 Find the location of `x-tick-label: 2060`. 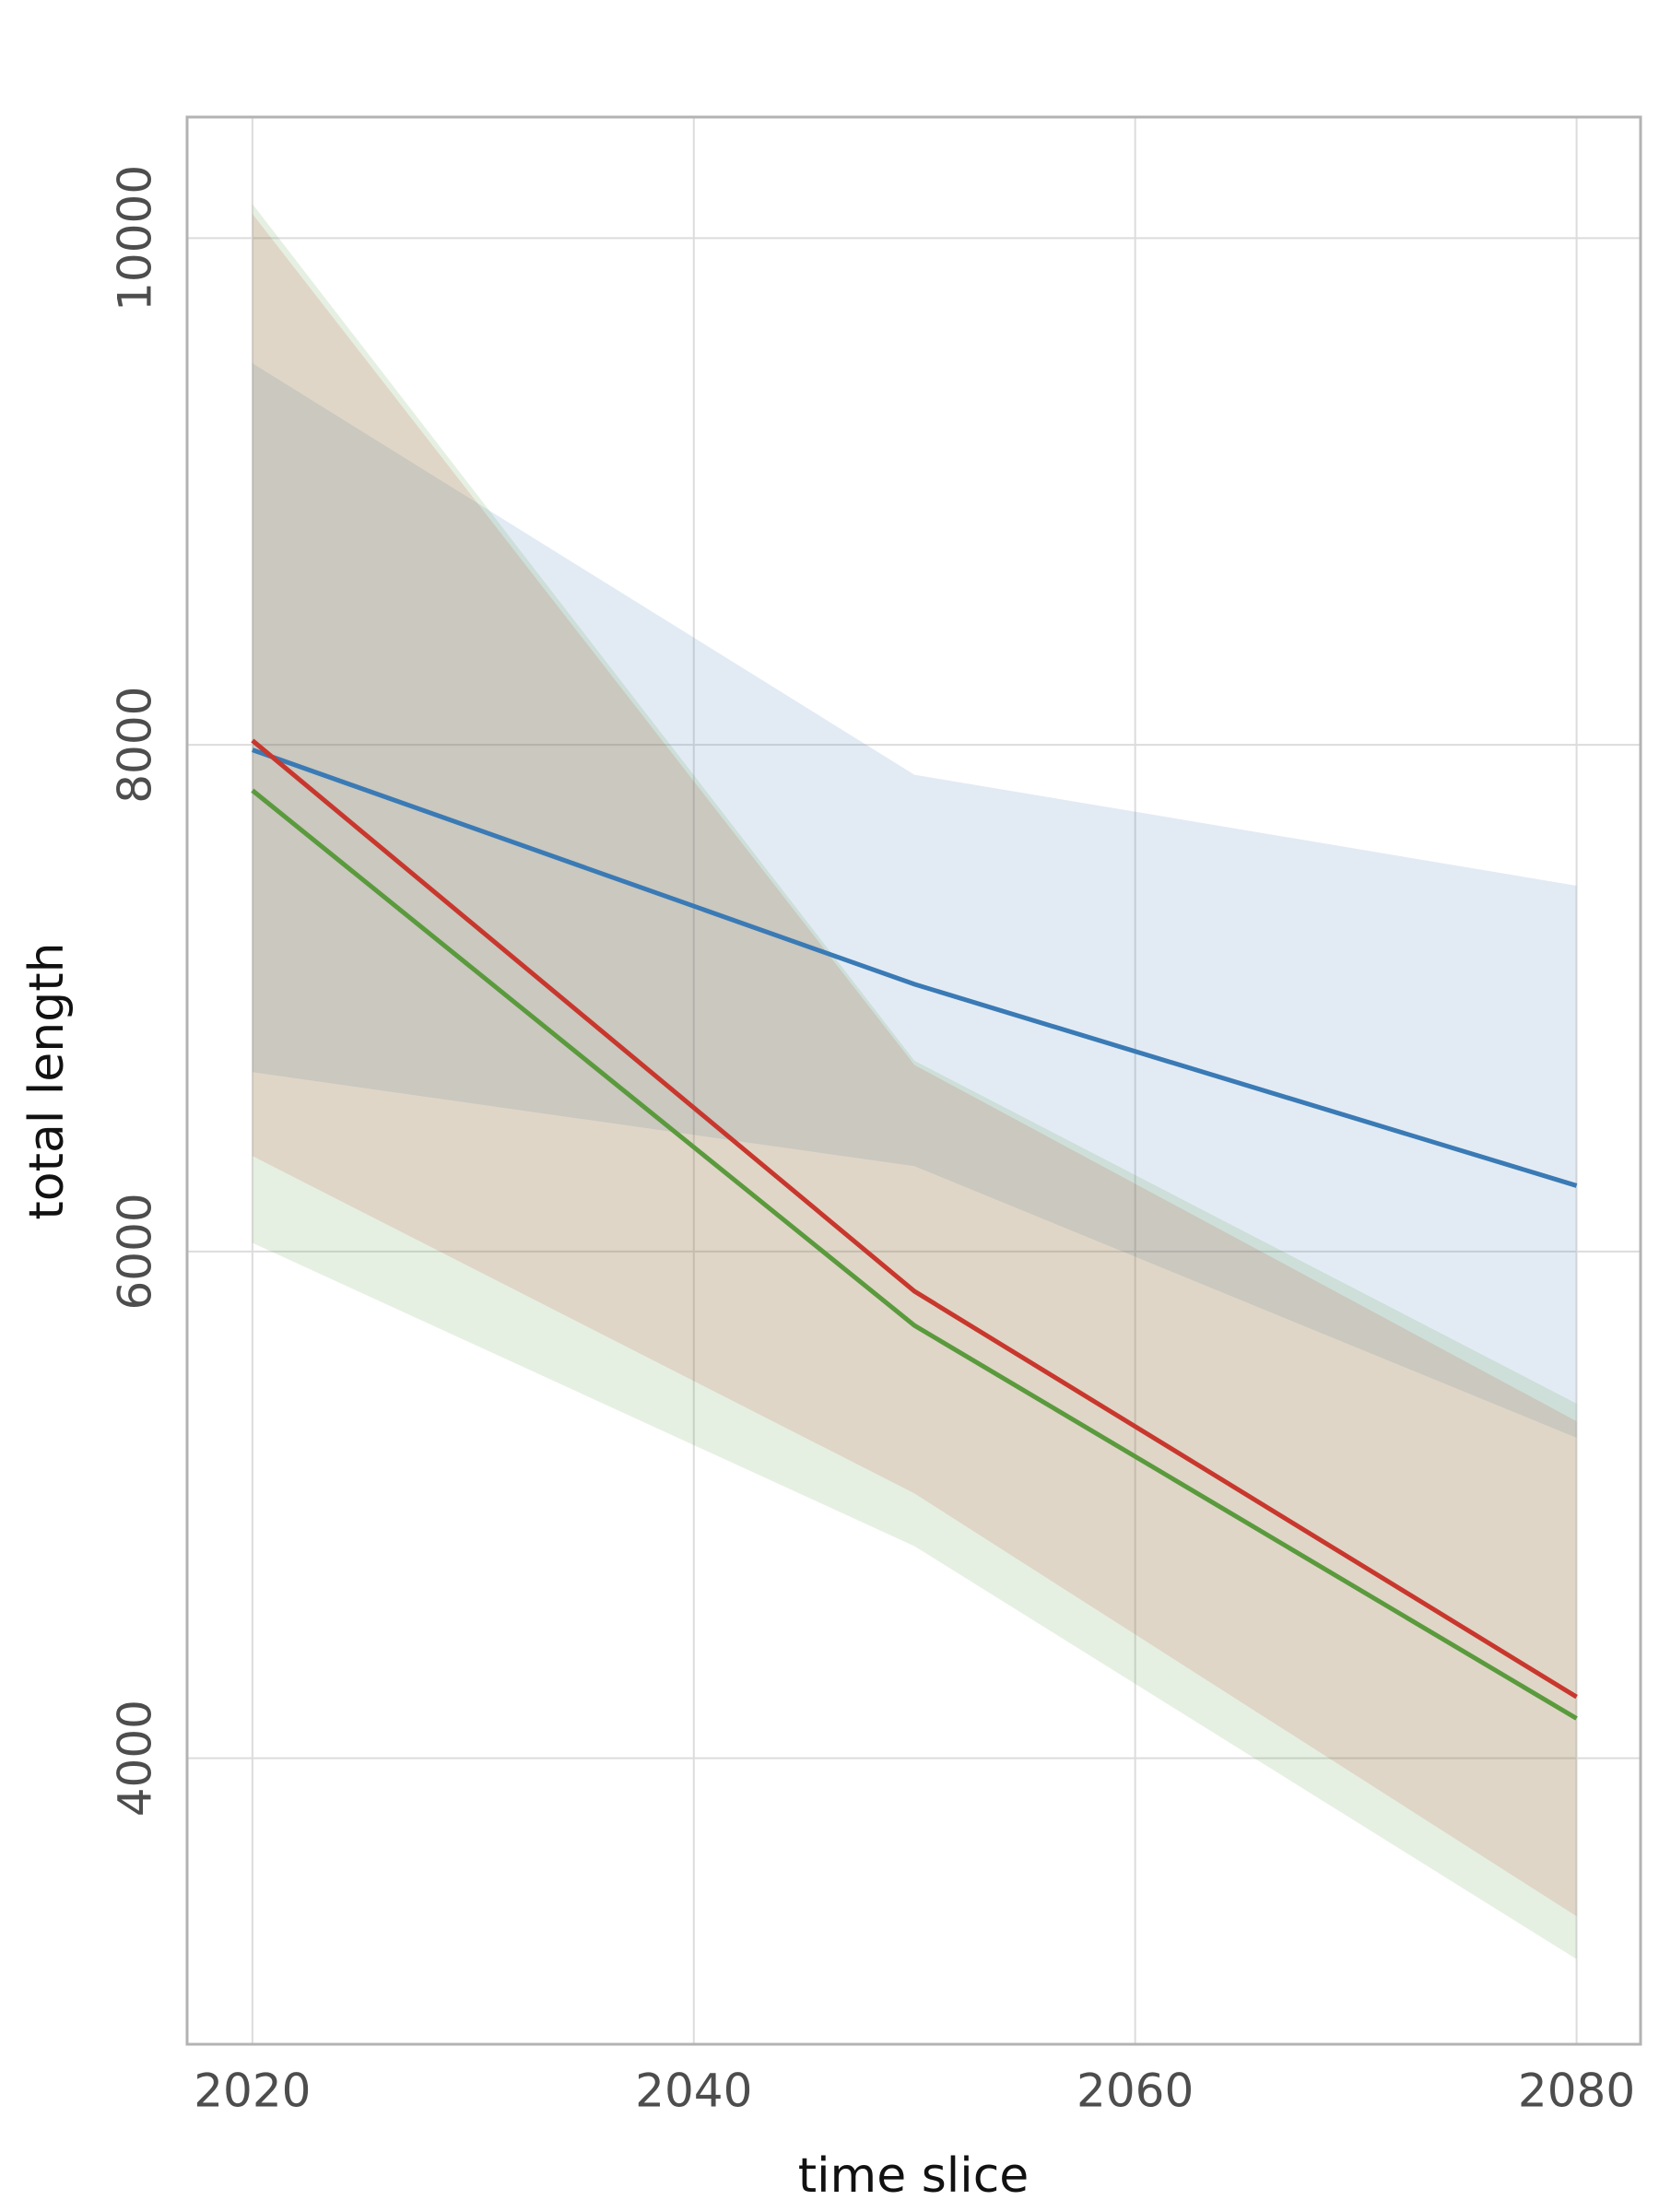

x-tick-label: 2060 is located at coordinates (1135, 2091).